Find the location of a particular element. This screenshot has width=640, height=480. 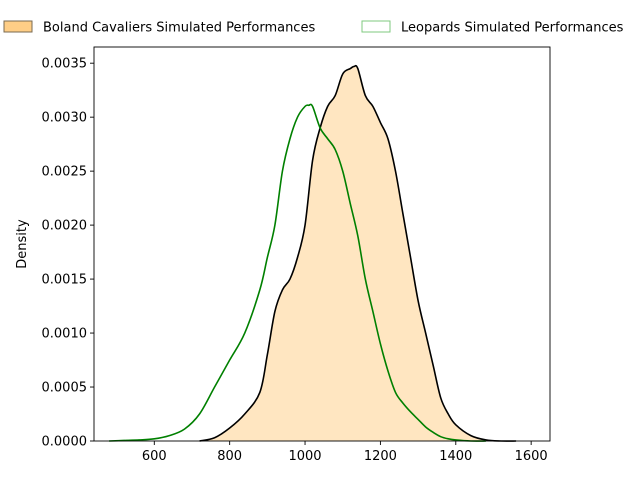

y-tick-label: 0.0030 is located at coordinates (65, 118).